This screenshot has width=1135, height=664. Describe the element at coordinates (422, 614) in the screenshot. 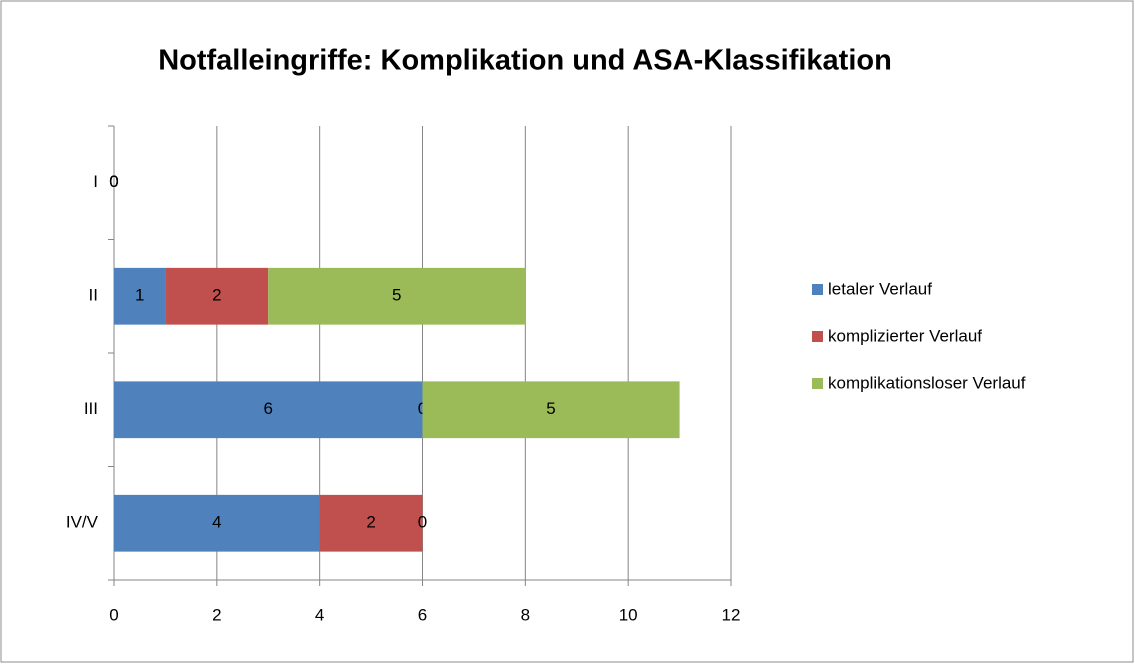

I see `x-tick-label: 6` at that location.